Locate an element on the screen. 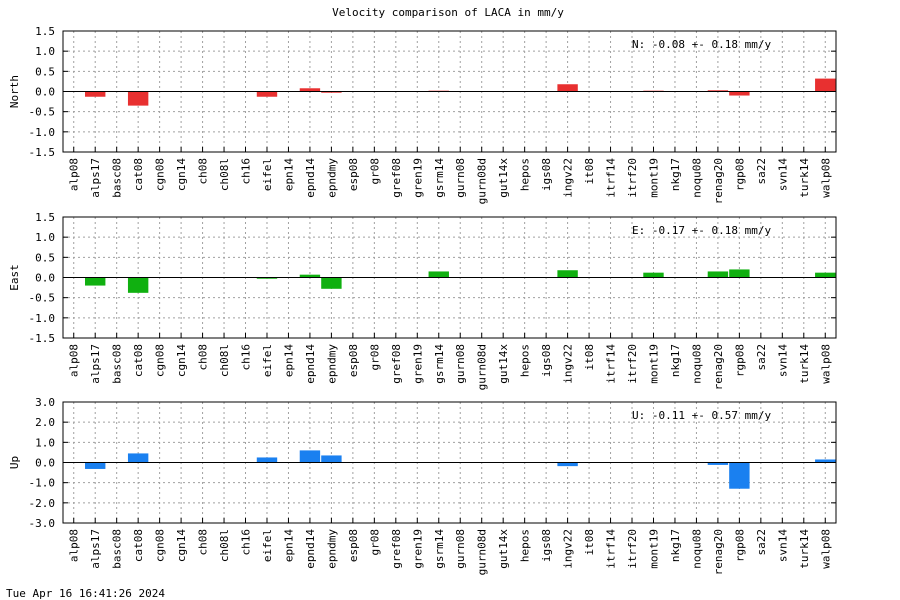  y-tick-label: -2.0 is located at coordinates (42, 503).